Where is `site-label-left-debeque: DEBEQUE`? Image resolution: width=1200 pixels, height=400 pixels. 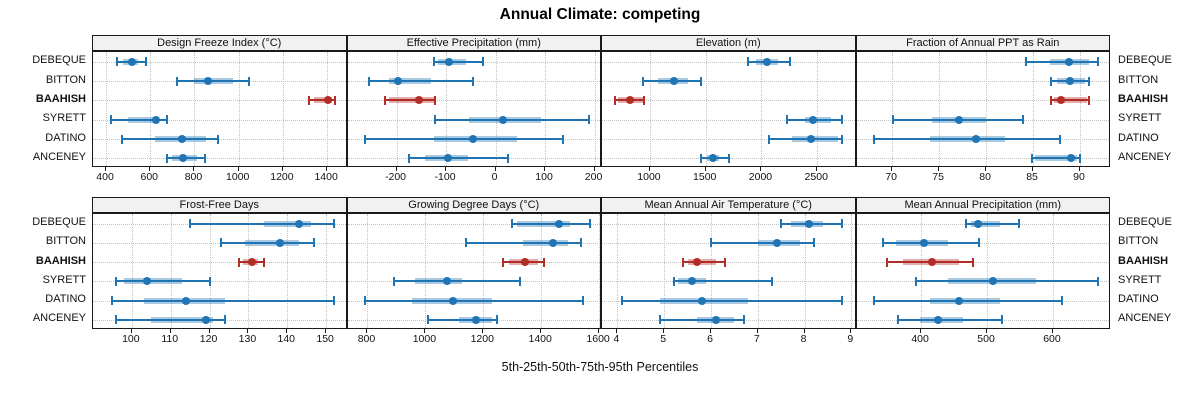
site-label-left-debeque: DEBEQUE is located at coordinates (59, 222).